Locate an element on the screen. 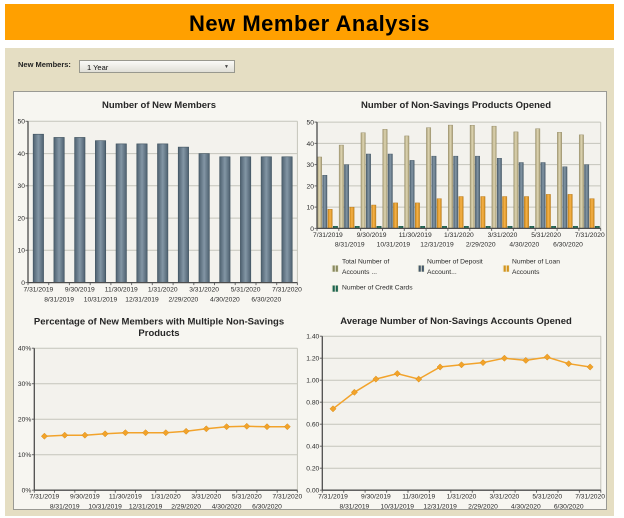 This screenshot has height=518, width=624. svg-text: 1.40 is located at coordinates (312, 337).